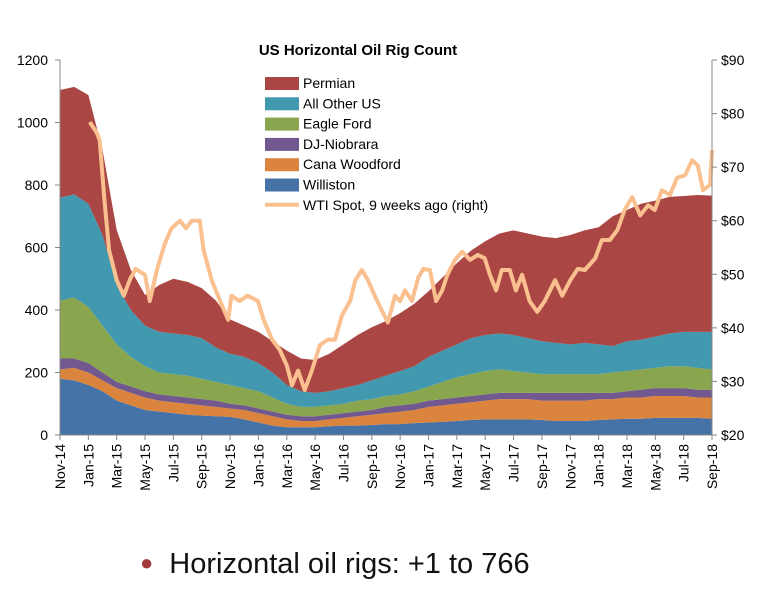 The image size is (779, 592). What do you see at coordinates (514, 463) in the screenshot?
I see `x-tick-label: Jul-17` at bounding box center [514, 463].